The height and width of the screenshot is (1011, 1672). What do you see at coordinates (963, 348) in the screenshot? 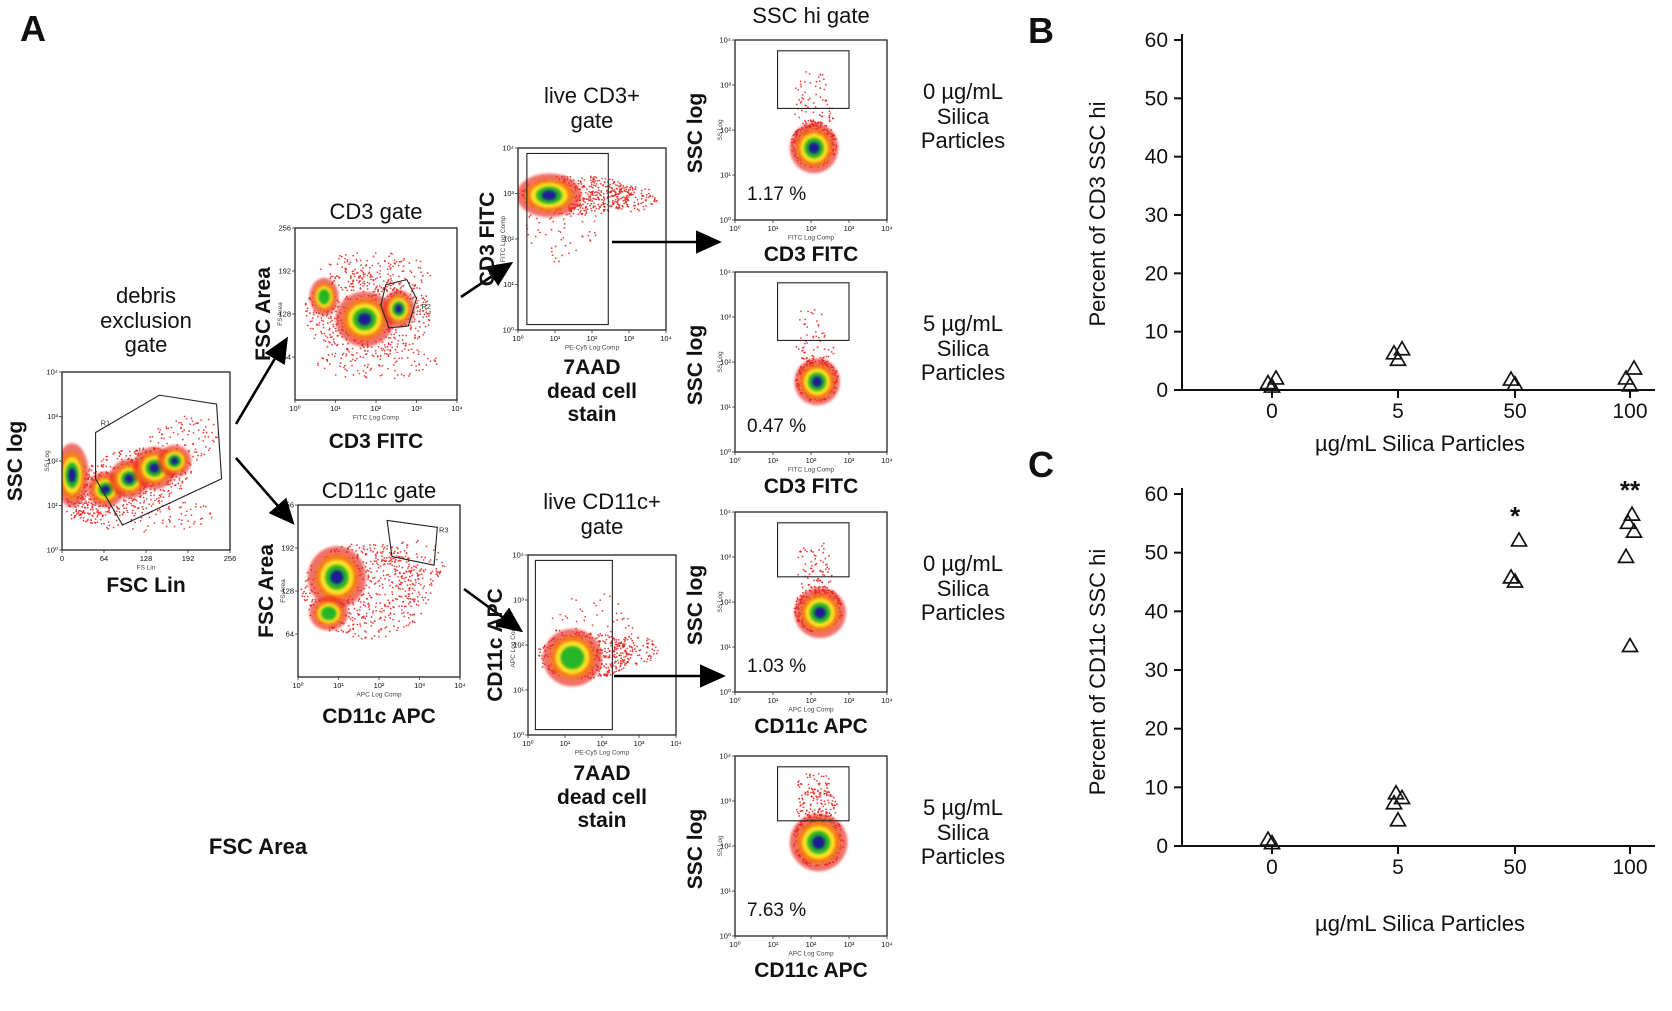
I see `ssc-cd3-5-dose-label: 5 µg/mL Silica Particles` at bounding box center [963, 348].